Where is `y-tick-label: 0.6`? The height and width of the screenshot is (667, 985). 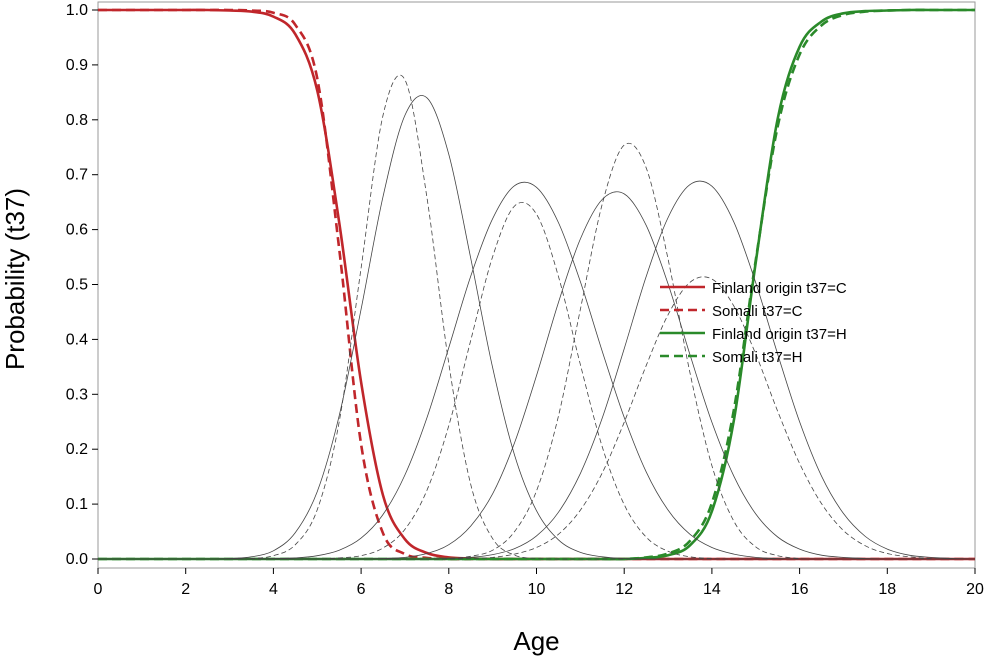
y-tick-label: 0.6 is located at coordinates (77, 230).